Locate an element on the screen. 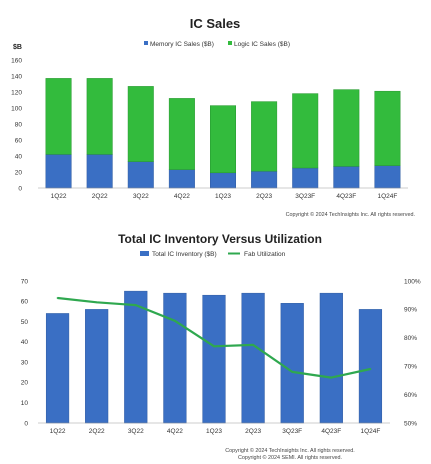 The width and height of the screenshot is (431, 464). y-tick-label: 10 is located at coordinates (25, 403).